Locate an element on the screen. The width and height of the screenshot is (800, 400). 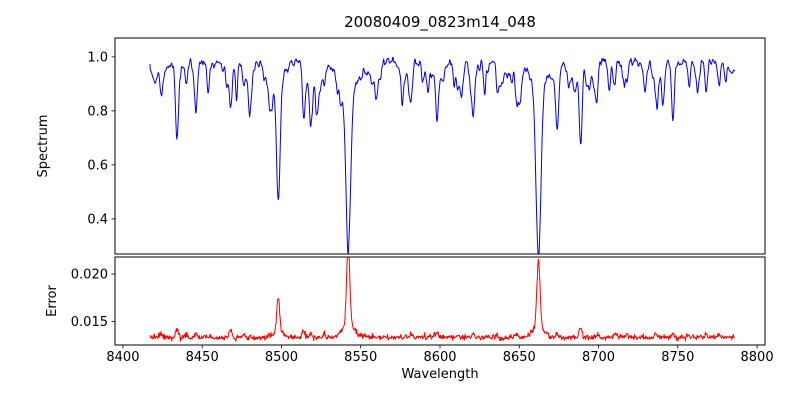
spectrum-y-tick-label: 0.4 is located at coordinates (97, 219).